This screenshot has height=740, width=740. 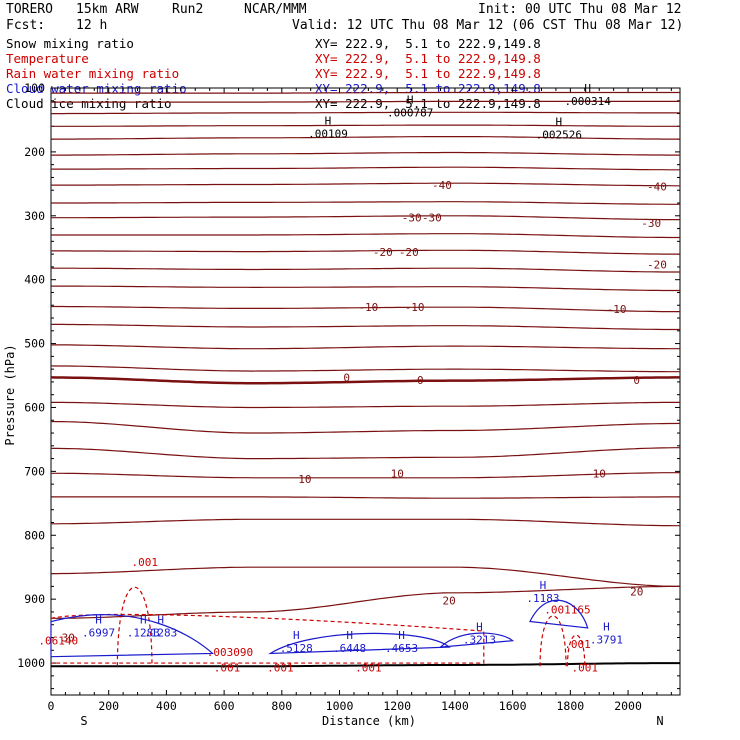 What do you see at coordinates (397, 706) in the screenshot?
I see `x-tick-label: 1200` at bounding box center [397, 706].